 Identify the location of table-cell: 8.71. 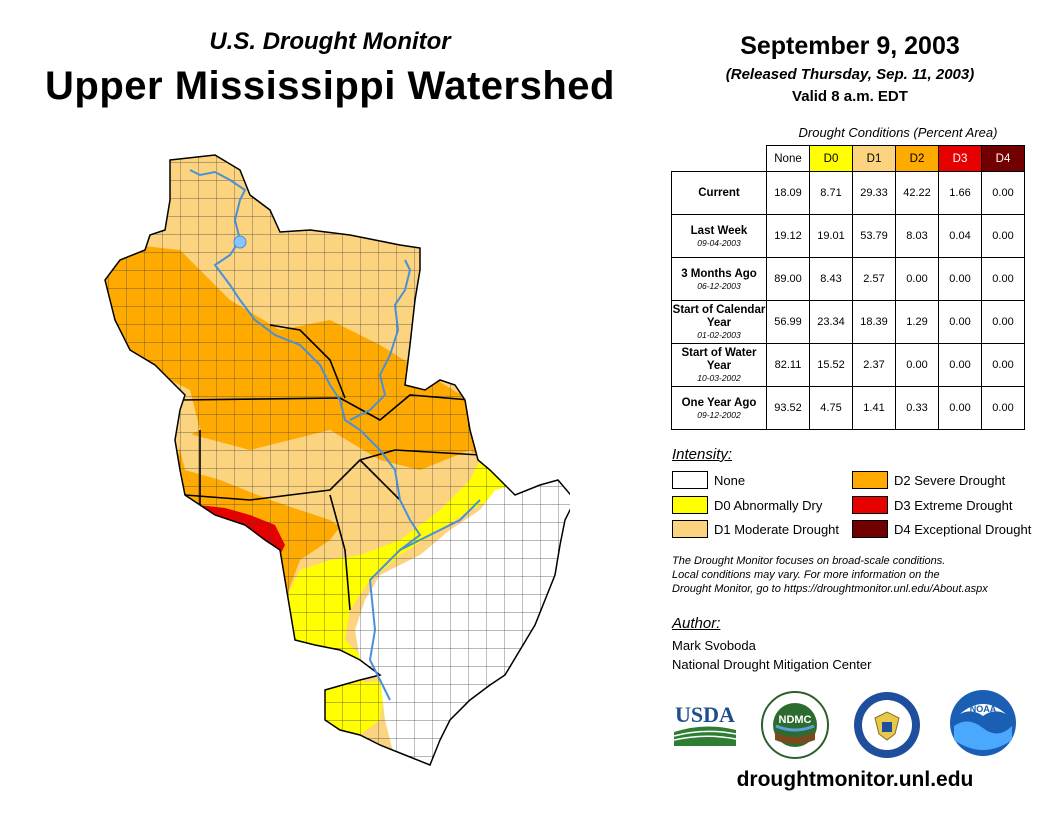
(831, 193).